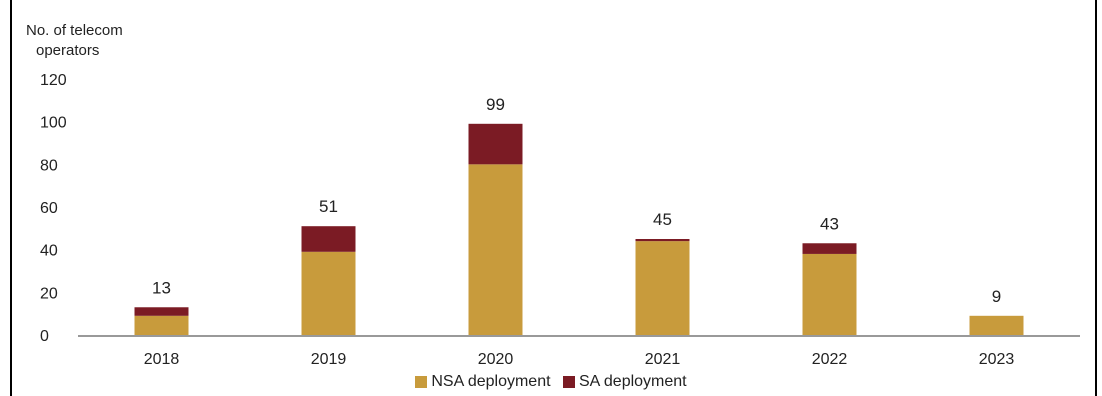 This screenshot has height=396, width=1102. What do you see at coordinates (495, 104) in the screenshot?
I see `bar-total-label: 99` at bounding box center [495, 104].